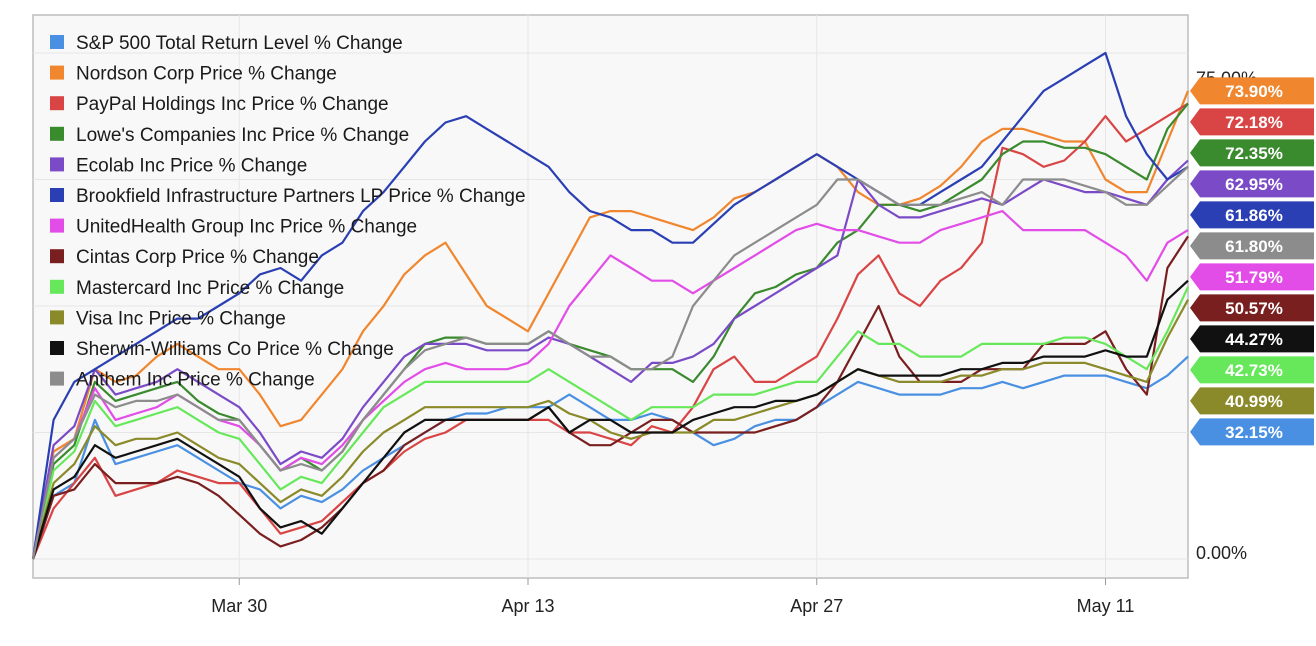 This screenshot has width=1316, height=646. What do you see at coordinates (210, 288) in the screenshot?
I see `legend-label: Mastercard Inc Price % Change` at bounding box center [210, 288].